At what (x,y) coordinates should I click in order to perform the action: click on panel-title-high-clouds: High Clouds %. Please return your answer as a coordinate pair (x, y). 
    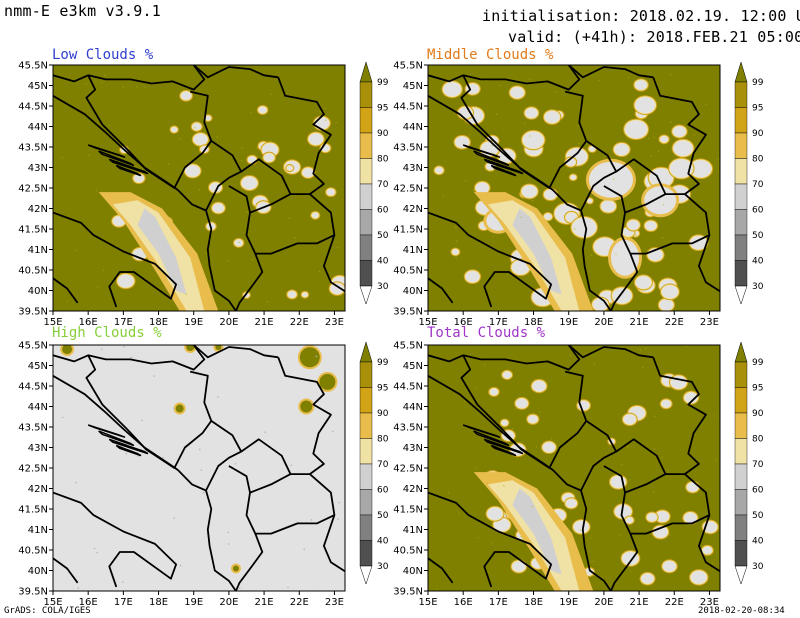
    Looking at the image, I should click on (107, 333).